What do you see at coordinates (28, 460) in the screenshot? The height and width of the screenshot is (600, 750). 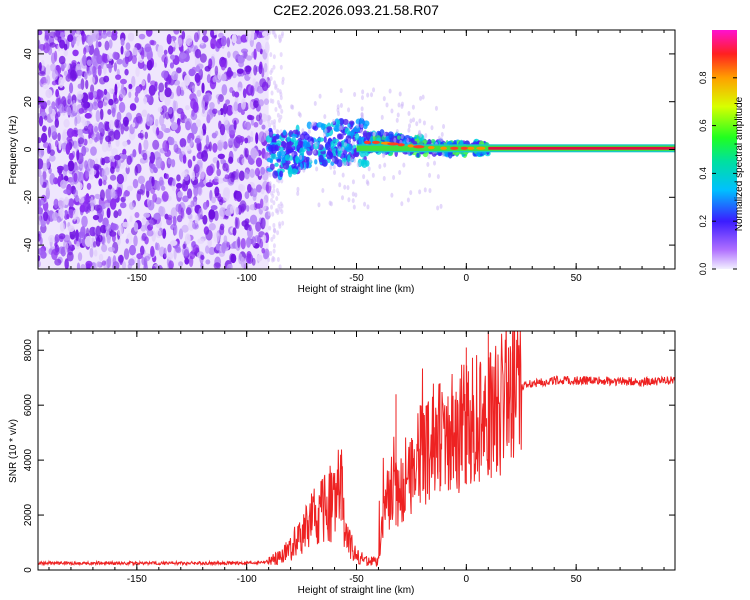 I see `y-tick-label: 4000` at bounding box center [28, 460].